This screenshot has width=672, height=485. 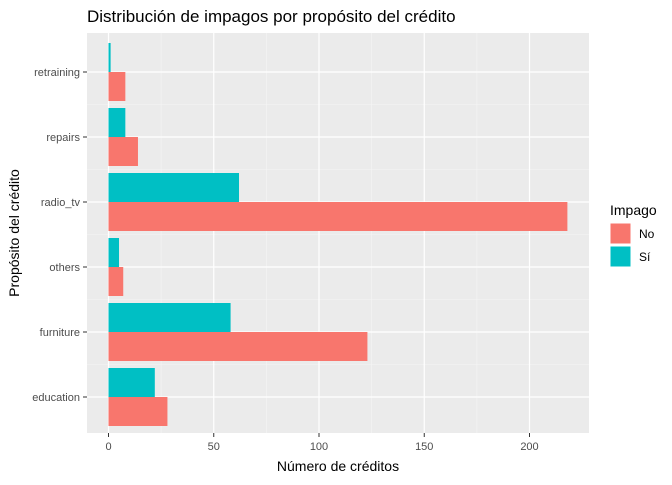 What do you see at coordinates (338, 216) in the screenshot?
I see `bar-radio_tv-no` at bounding box center [338, 216].